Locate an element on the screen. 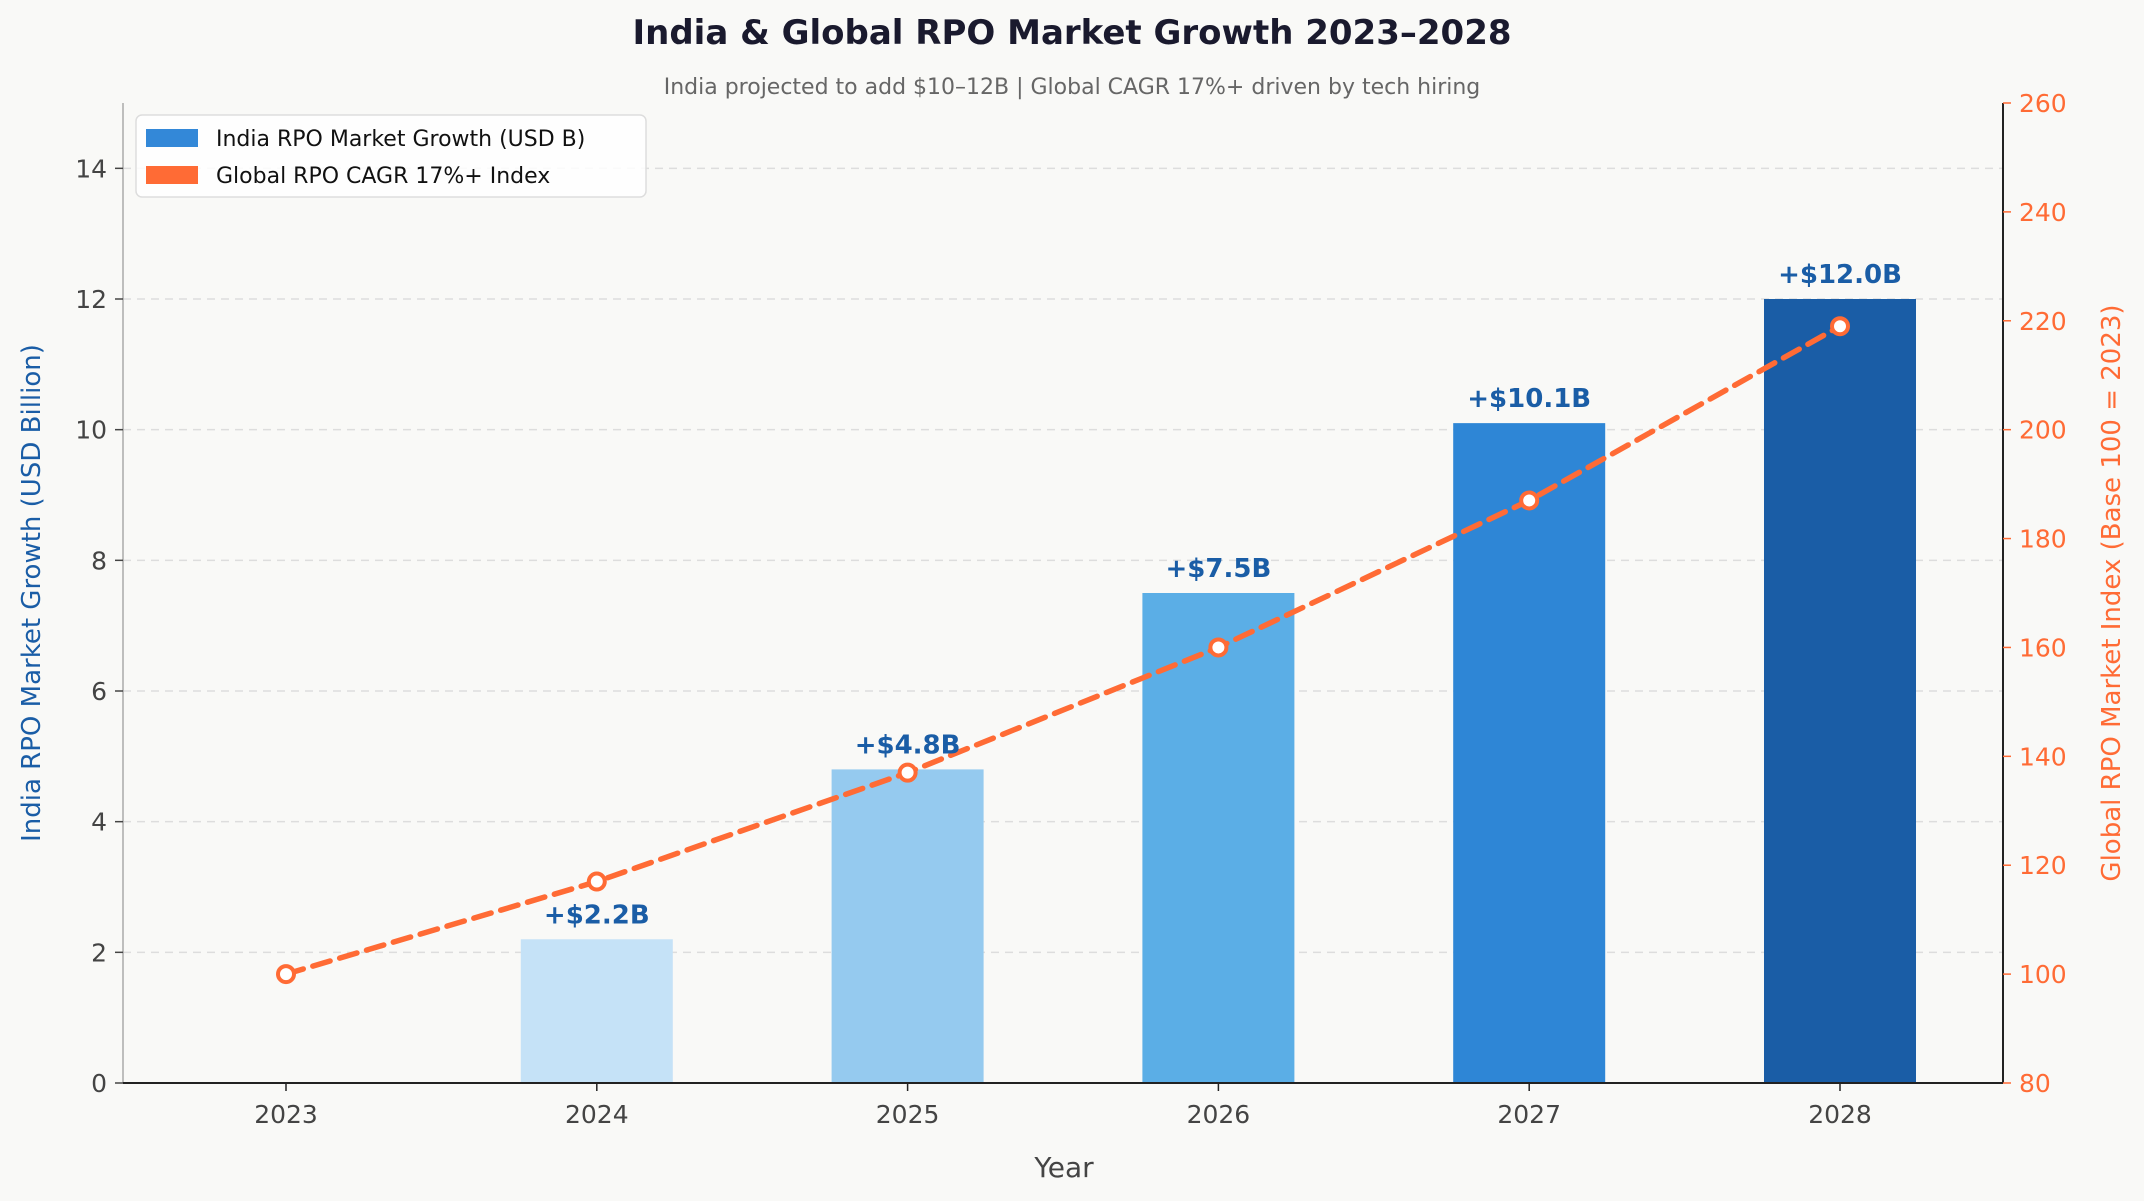  x-tick-label: 2025 is located at coordinates (908, 1114).